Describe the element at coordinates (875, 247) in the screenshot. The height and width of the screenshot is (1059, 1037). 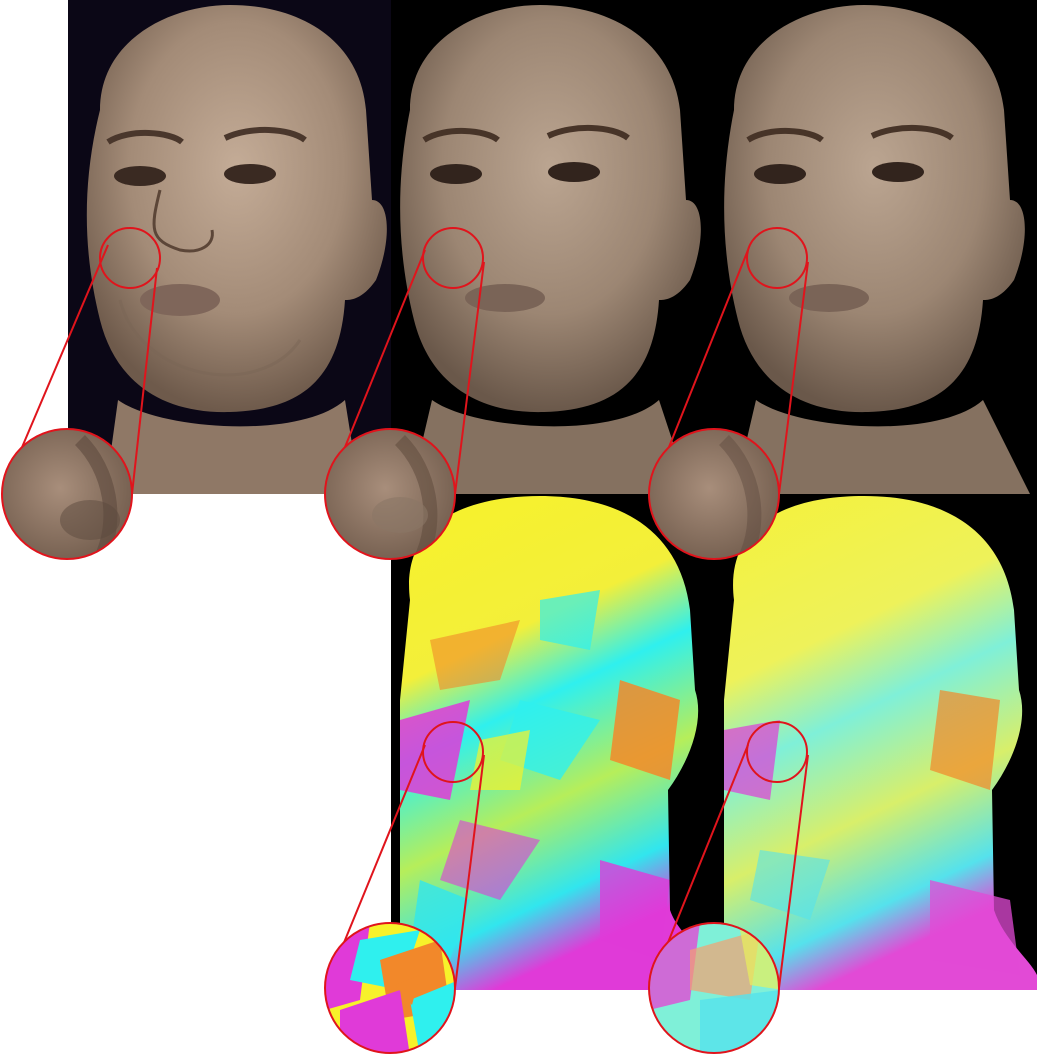
I see `method-b-render` at that location.